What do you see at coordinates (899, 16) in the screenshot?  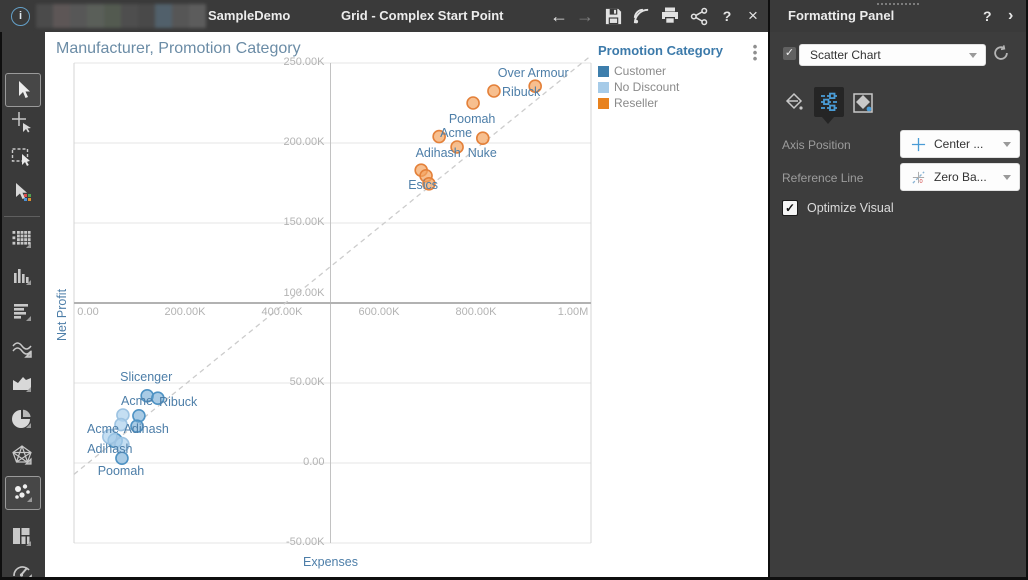 I see `formatting-panel-header: Formatting Panel ? ›` at bounding box center [899, 16].